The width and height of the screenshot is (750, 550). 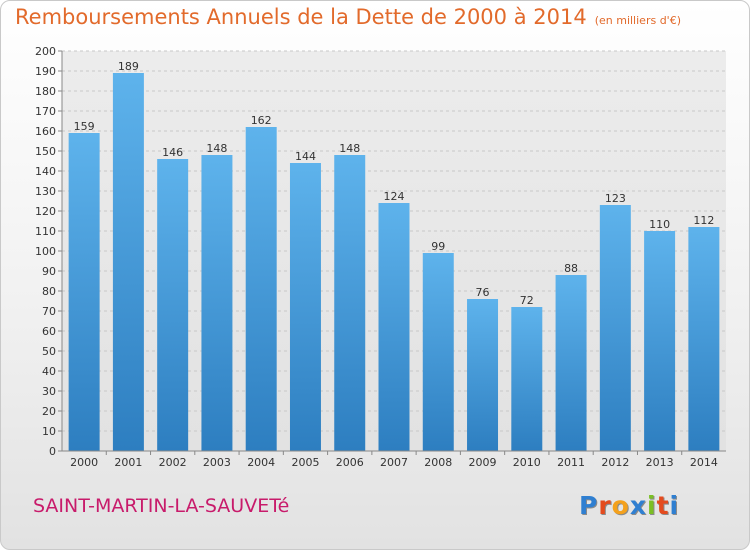 What do you see at coordinates (350, 462) in the screenshot?
I see `x-tick-label: 2006` at bounding box center [350, 462].